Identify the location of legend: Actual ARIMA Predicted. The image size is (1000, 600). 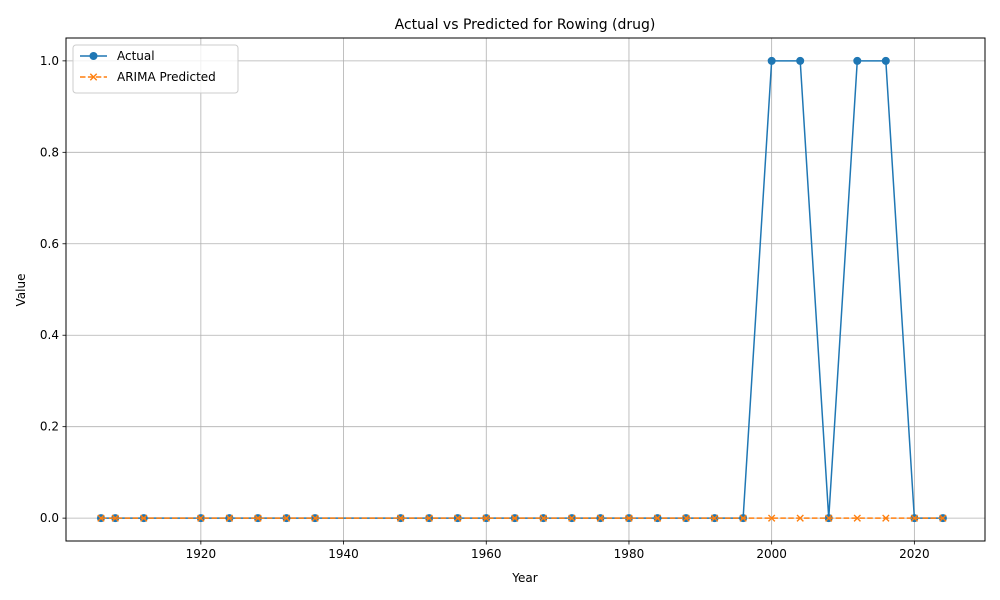
(155, 69).